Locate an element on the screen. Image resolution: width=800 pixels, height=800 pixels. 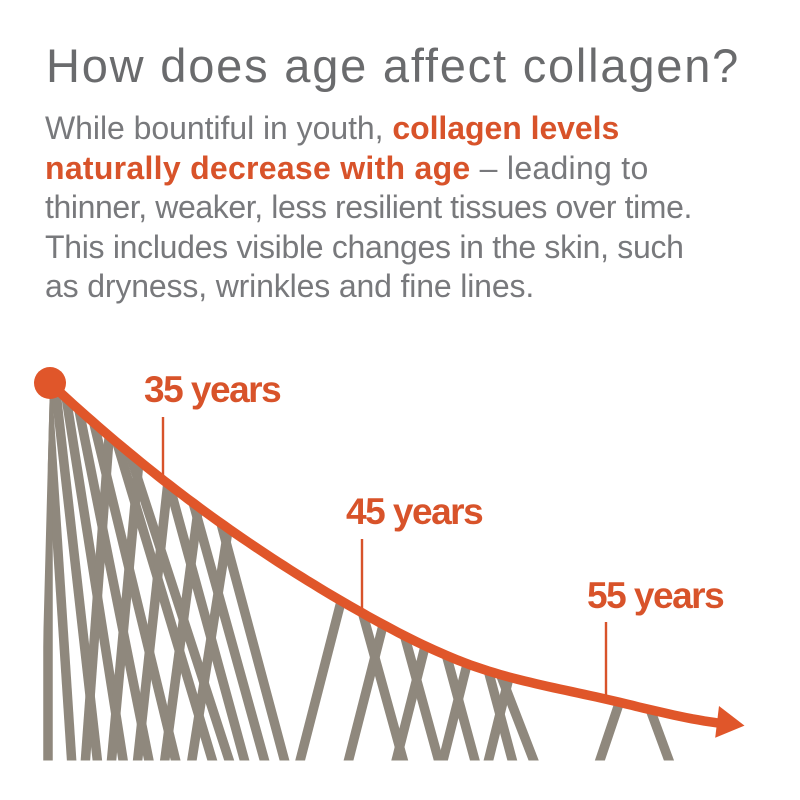
age-label-45: 45 years is located at coordinates (415, 511).